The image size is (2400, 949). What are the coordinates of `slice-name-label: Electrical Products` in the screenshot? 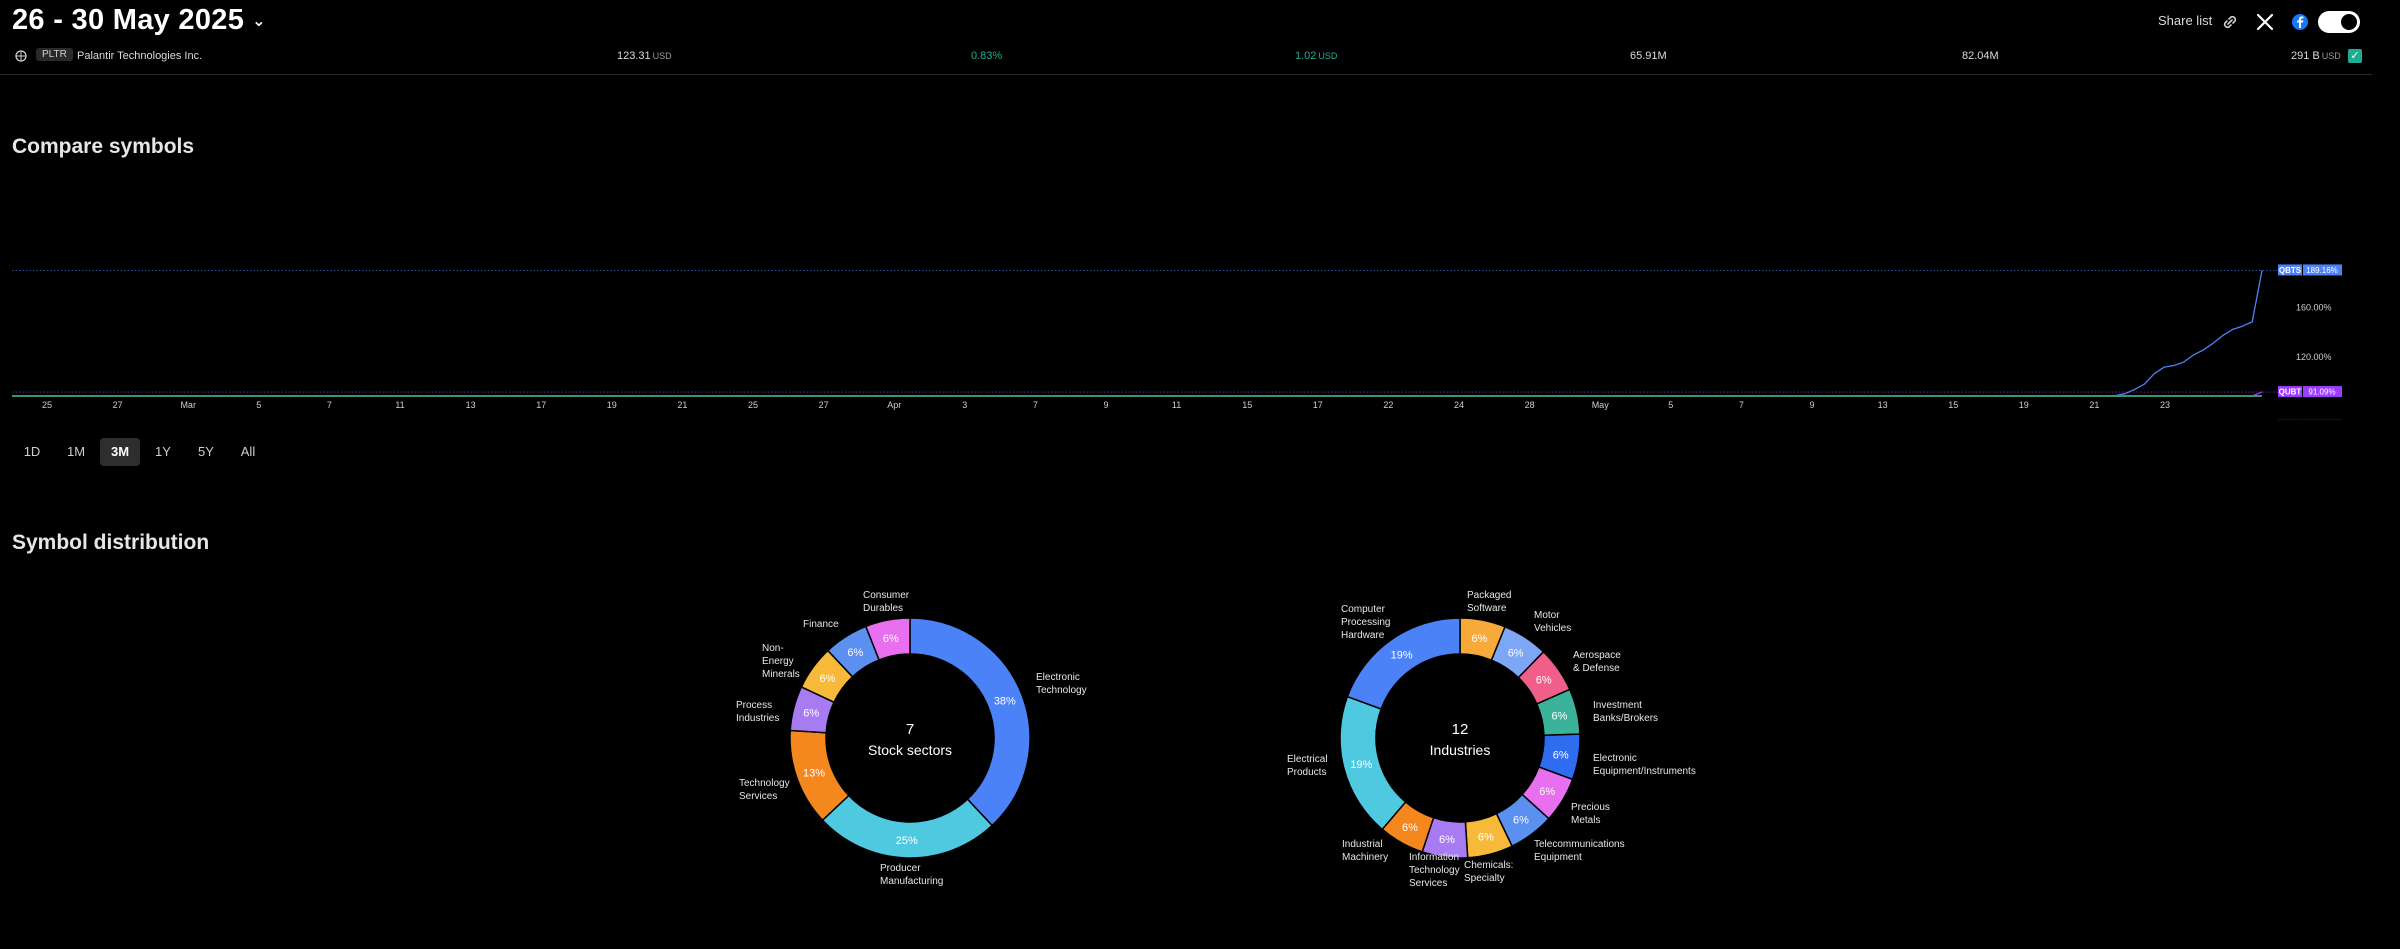 It's located at (1307, 766).